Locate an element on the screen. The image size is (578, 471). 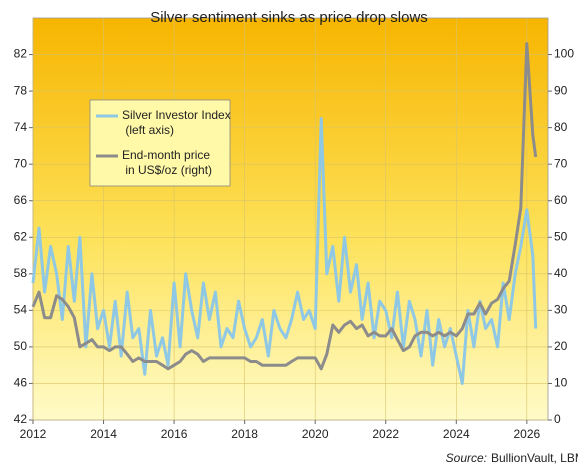
x-tick-label: 2016 is located at coordinates (174, 434).